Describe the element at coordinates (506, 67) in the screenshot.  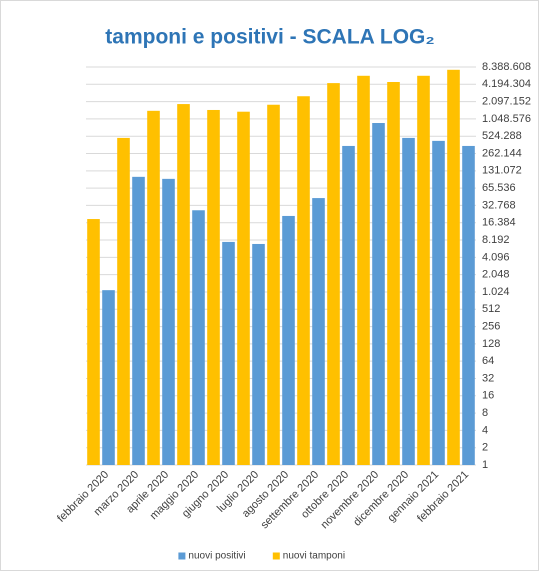
I see `y-tick-label: 8.388.608` at that location.